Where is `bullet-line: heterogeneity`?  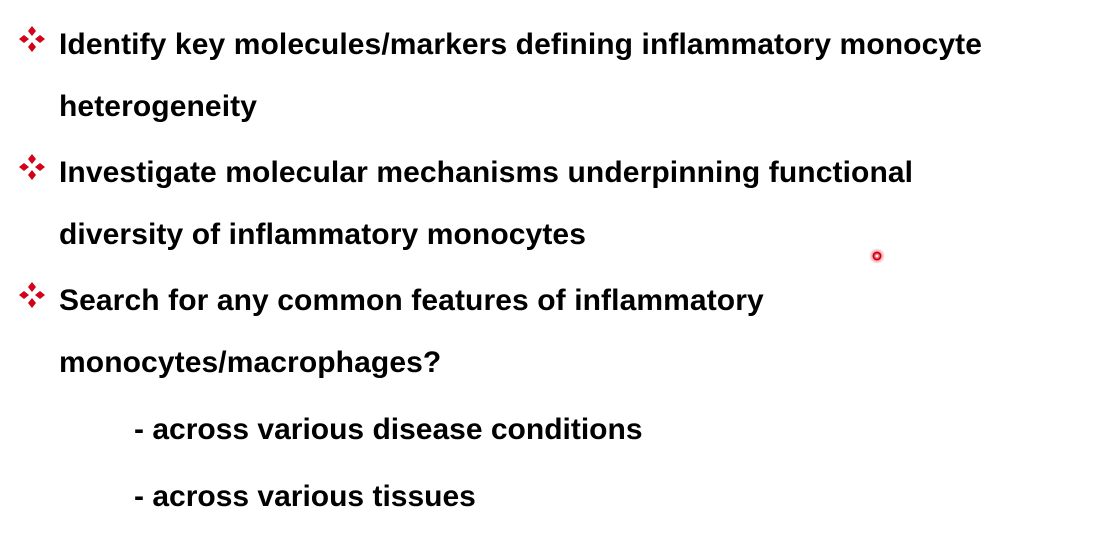 bullet-line: heterogeneity is located at coordinates (158, 106).